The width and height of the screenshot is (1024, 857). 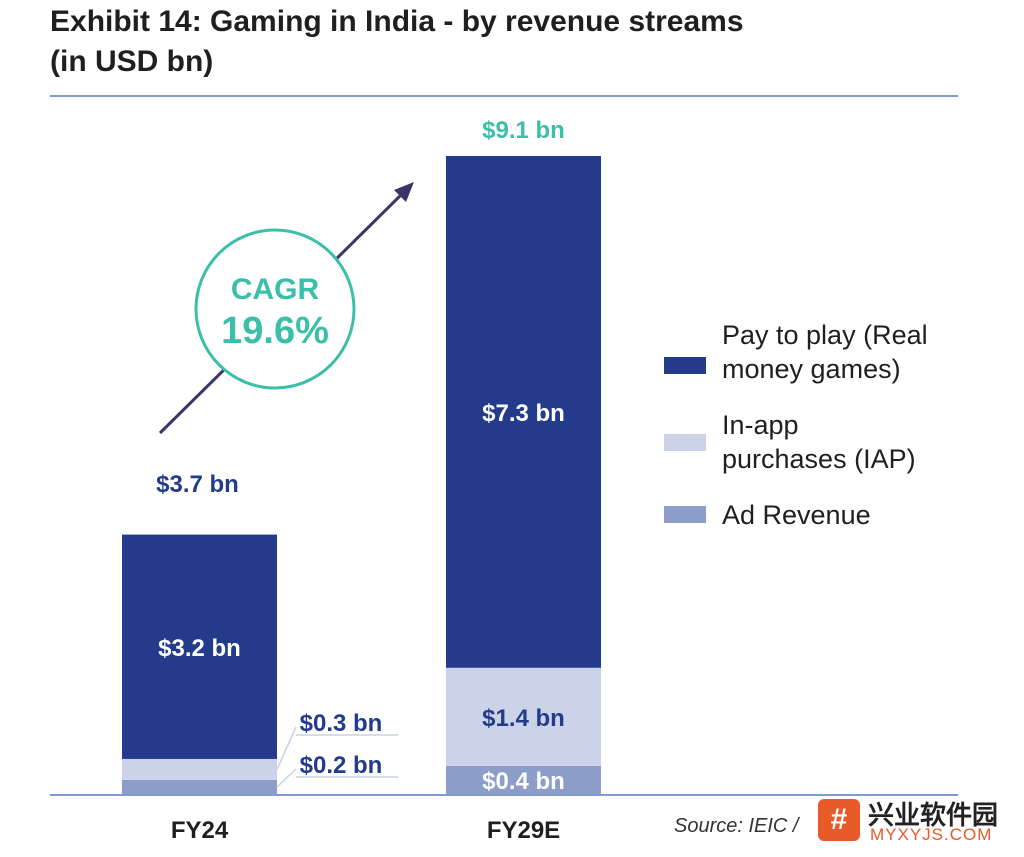 What do you see at coordinates (829, 352) in the screenshot?
I see `legend-item-pay-to-play: Pay to play (Real money games)` at bounding box center [829, 352].